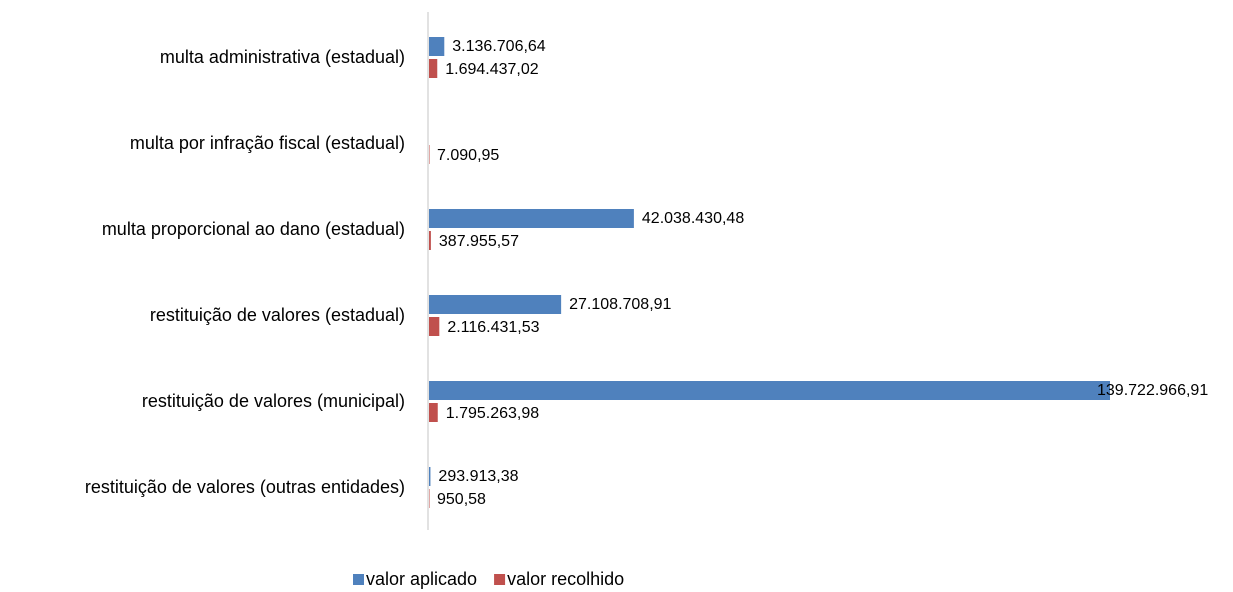  I want to click on category-label: multa administrativa (estadual), so click(282, 57).